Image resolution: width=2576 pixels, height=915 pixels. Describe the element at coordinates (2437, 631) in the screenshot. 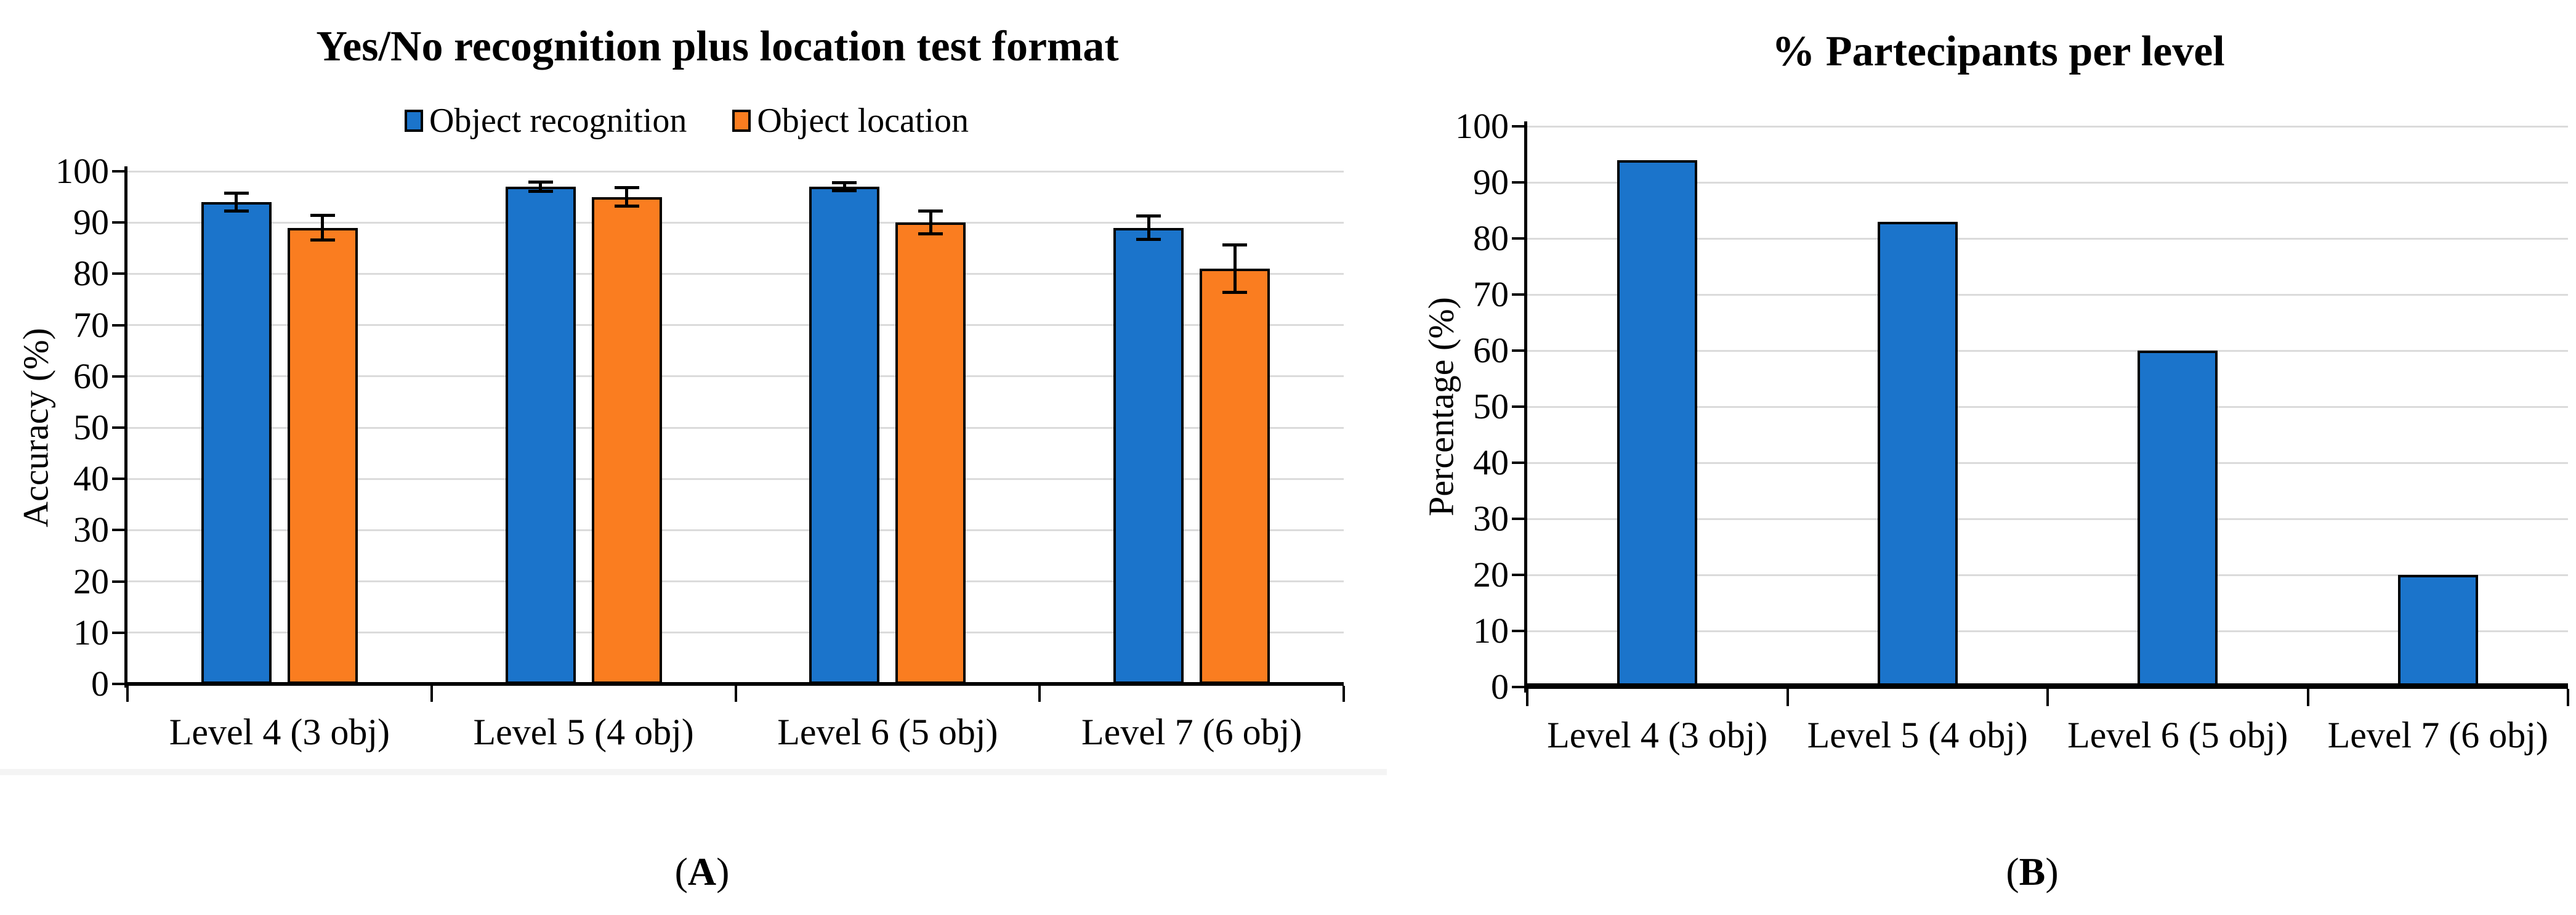

I see `bar-series0-group3` at that location.